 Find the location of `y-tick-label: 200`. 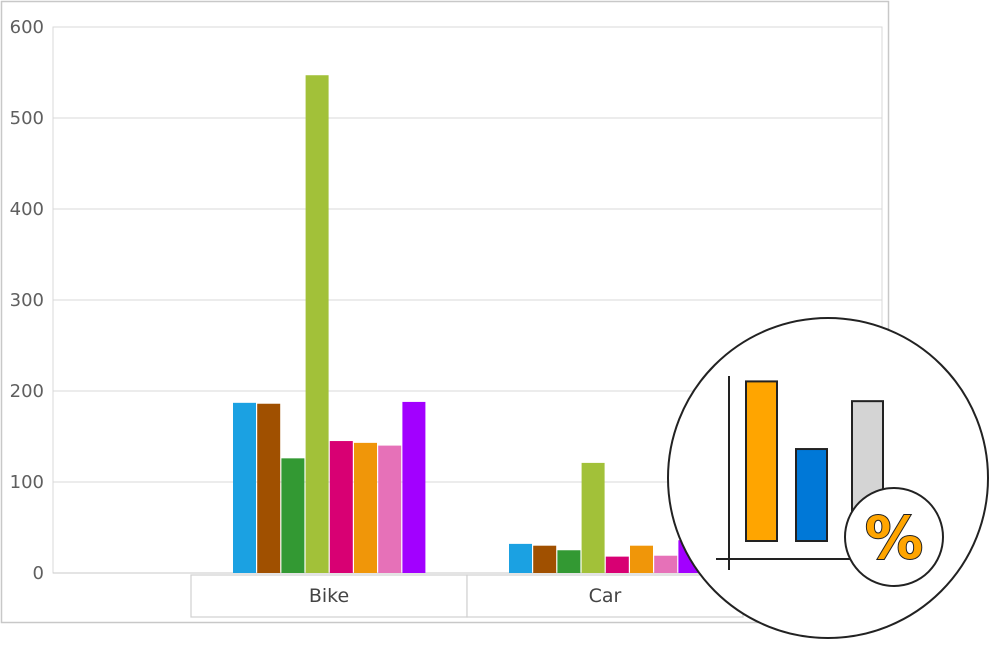

y-tick-label: 200 is located at coordinates (27, 391).